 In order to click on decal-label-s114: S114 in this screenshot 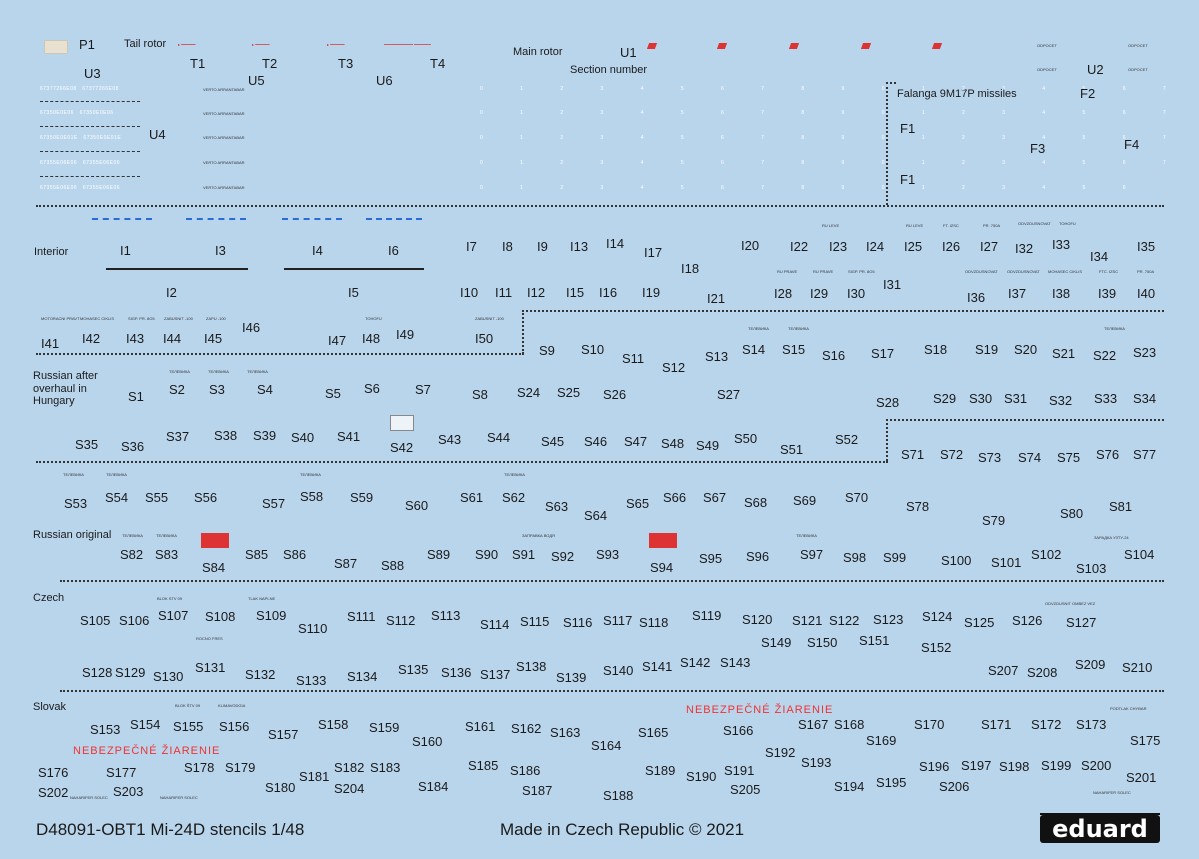, I will do `click(495, 624)`.